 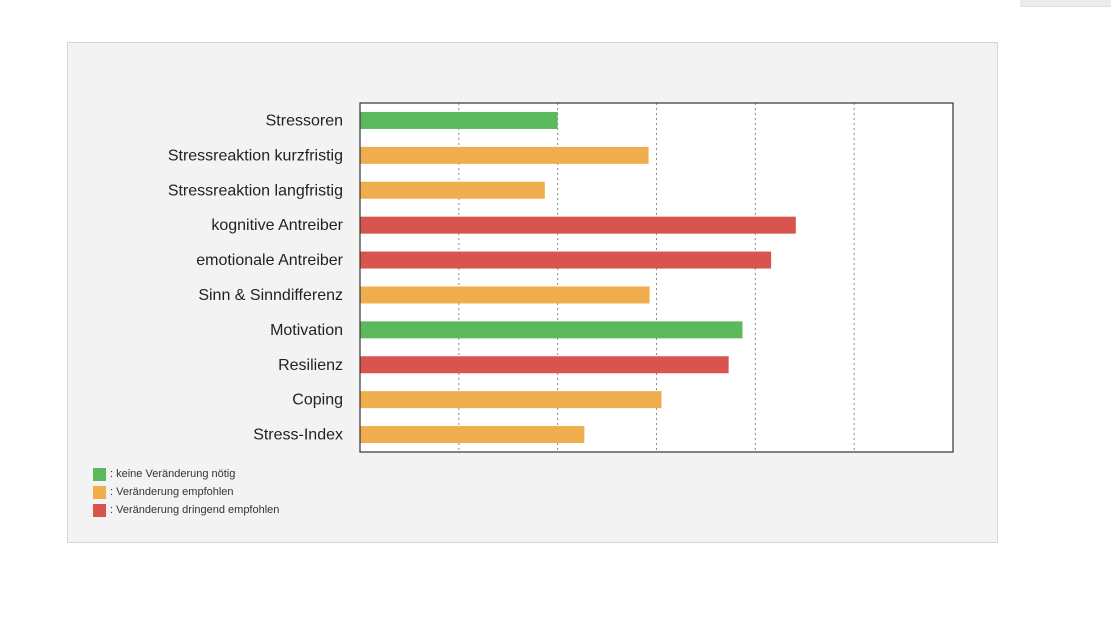 What do you see at coordinates (270, 295) in the screenshot?
I see `category-label-5: Sinn & Sinndifferenz` at bounding box center [270, 295].